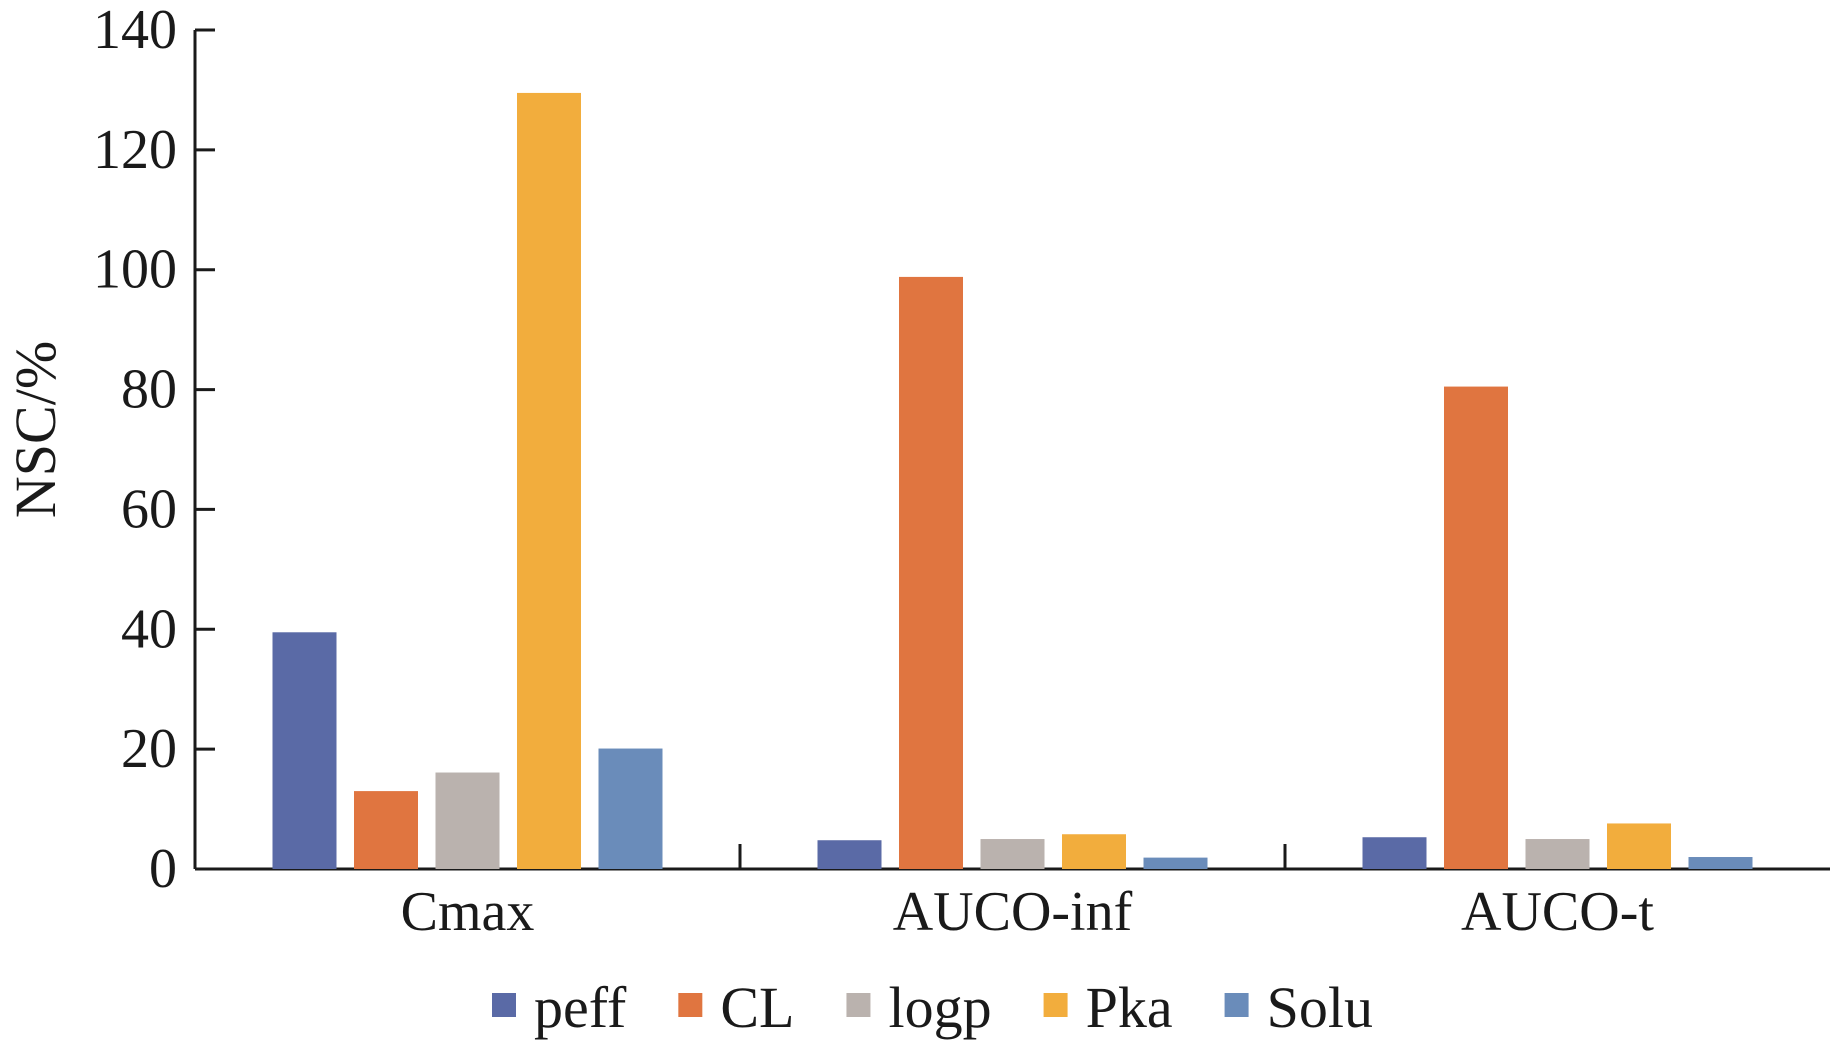  I want to click on legend-label-CL: CL, so click(757, 1007).